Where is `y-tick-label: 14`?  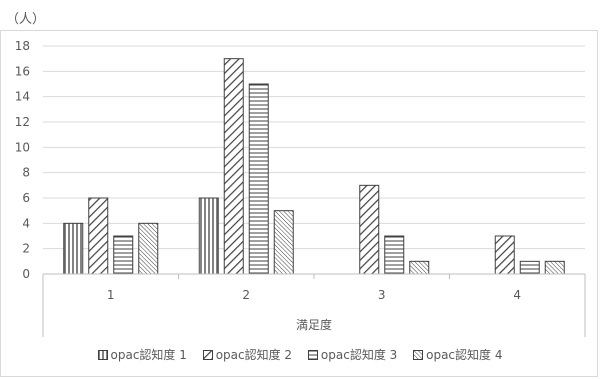
y-tick-label: 14 is located at coordinates (22, 97).